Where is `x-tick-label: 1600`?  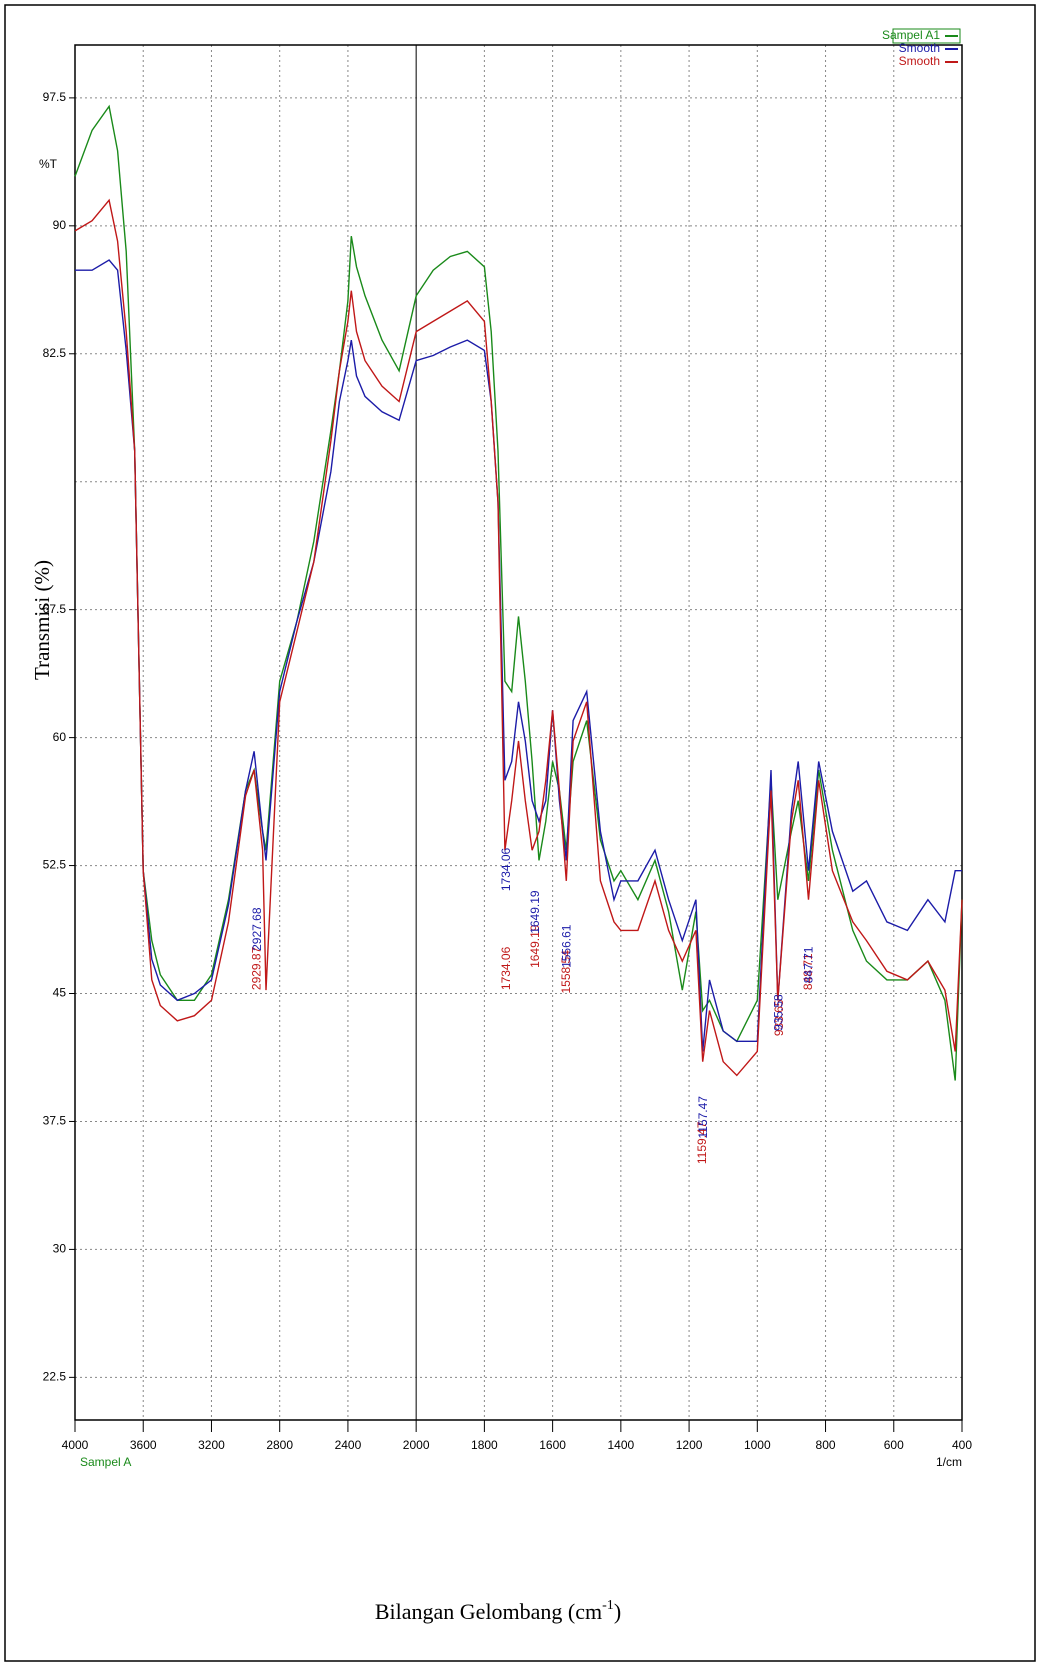
x-tick-label: 1600 is located at coordinates (552, 1445).